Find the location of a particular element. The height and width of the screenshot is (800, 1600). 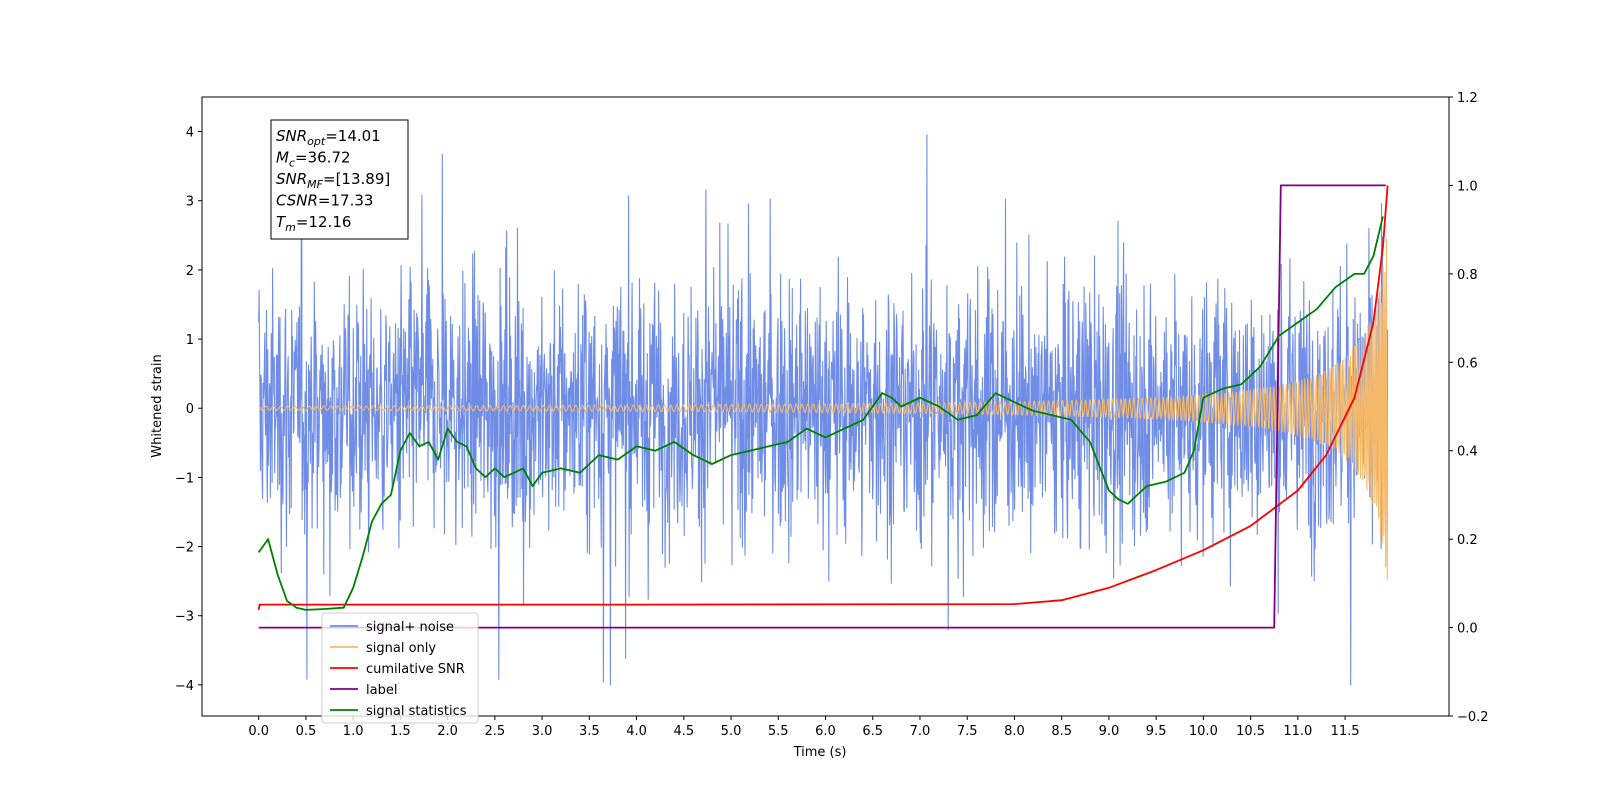

annotation-subscript: opt is located at coordinates (316, 141).